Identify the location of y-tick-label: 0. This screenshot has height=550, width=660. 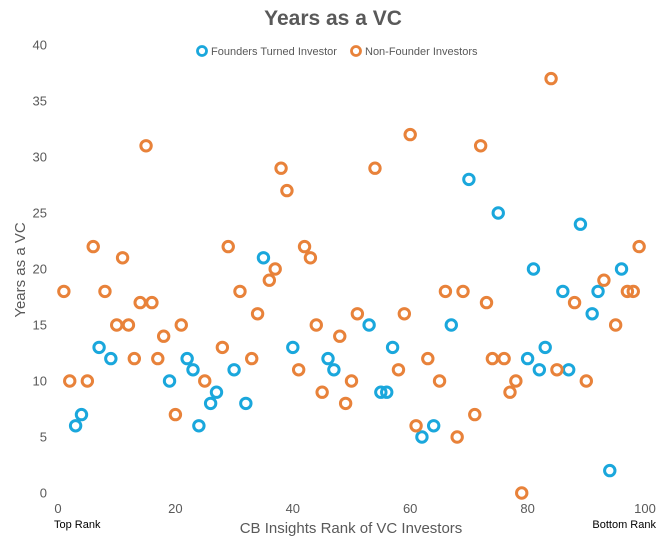
(43, 493).